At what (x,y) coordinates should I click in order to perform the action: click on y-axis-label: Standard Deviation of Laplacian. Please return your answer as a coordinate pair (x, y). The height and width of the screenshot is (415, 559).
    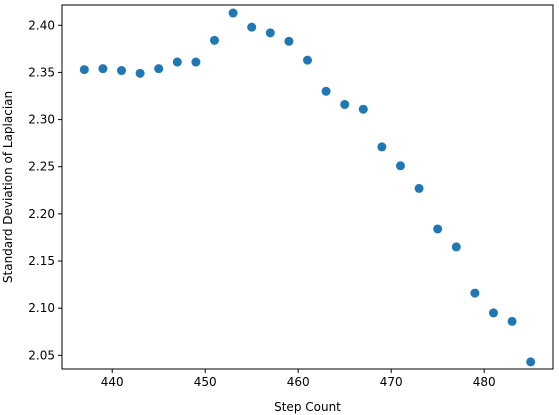
    Looking at the image, I should click on (8, 187).